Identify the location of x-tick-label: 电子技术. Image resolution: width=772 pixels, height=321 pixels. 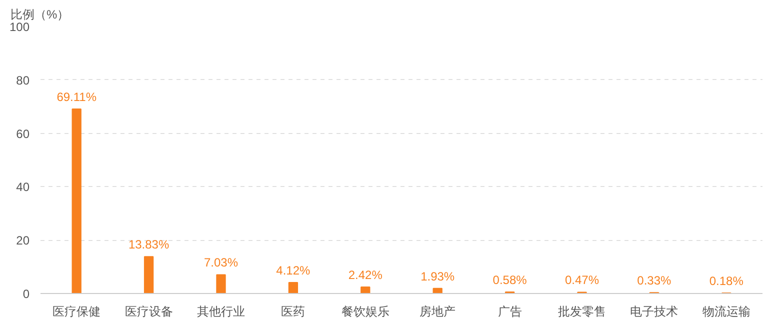
(654, 311).